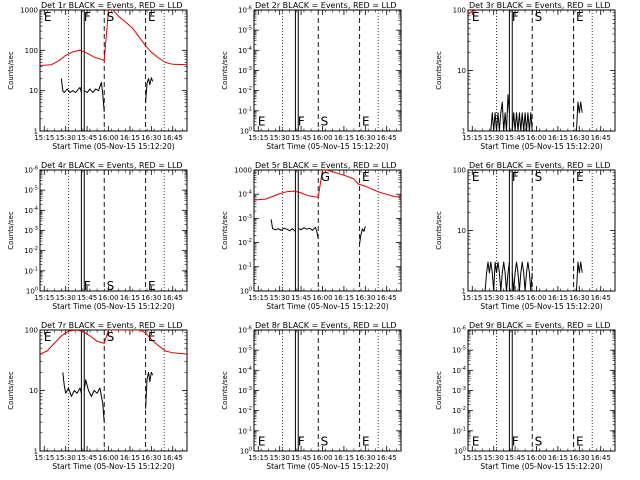 The height and width of the screenshot is (480, 640). What do you see at coordinates (540, 165) in the screenshot?
I see `panel-title: Det 6r BLACK = Events, RED = LLD` at bounding box center [540, 165].